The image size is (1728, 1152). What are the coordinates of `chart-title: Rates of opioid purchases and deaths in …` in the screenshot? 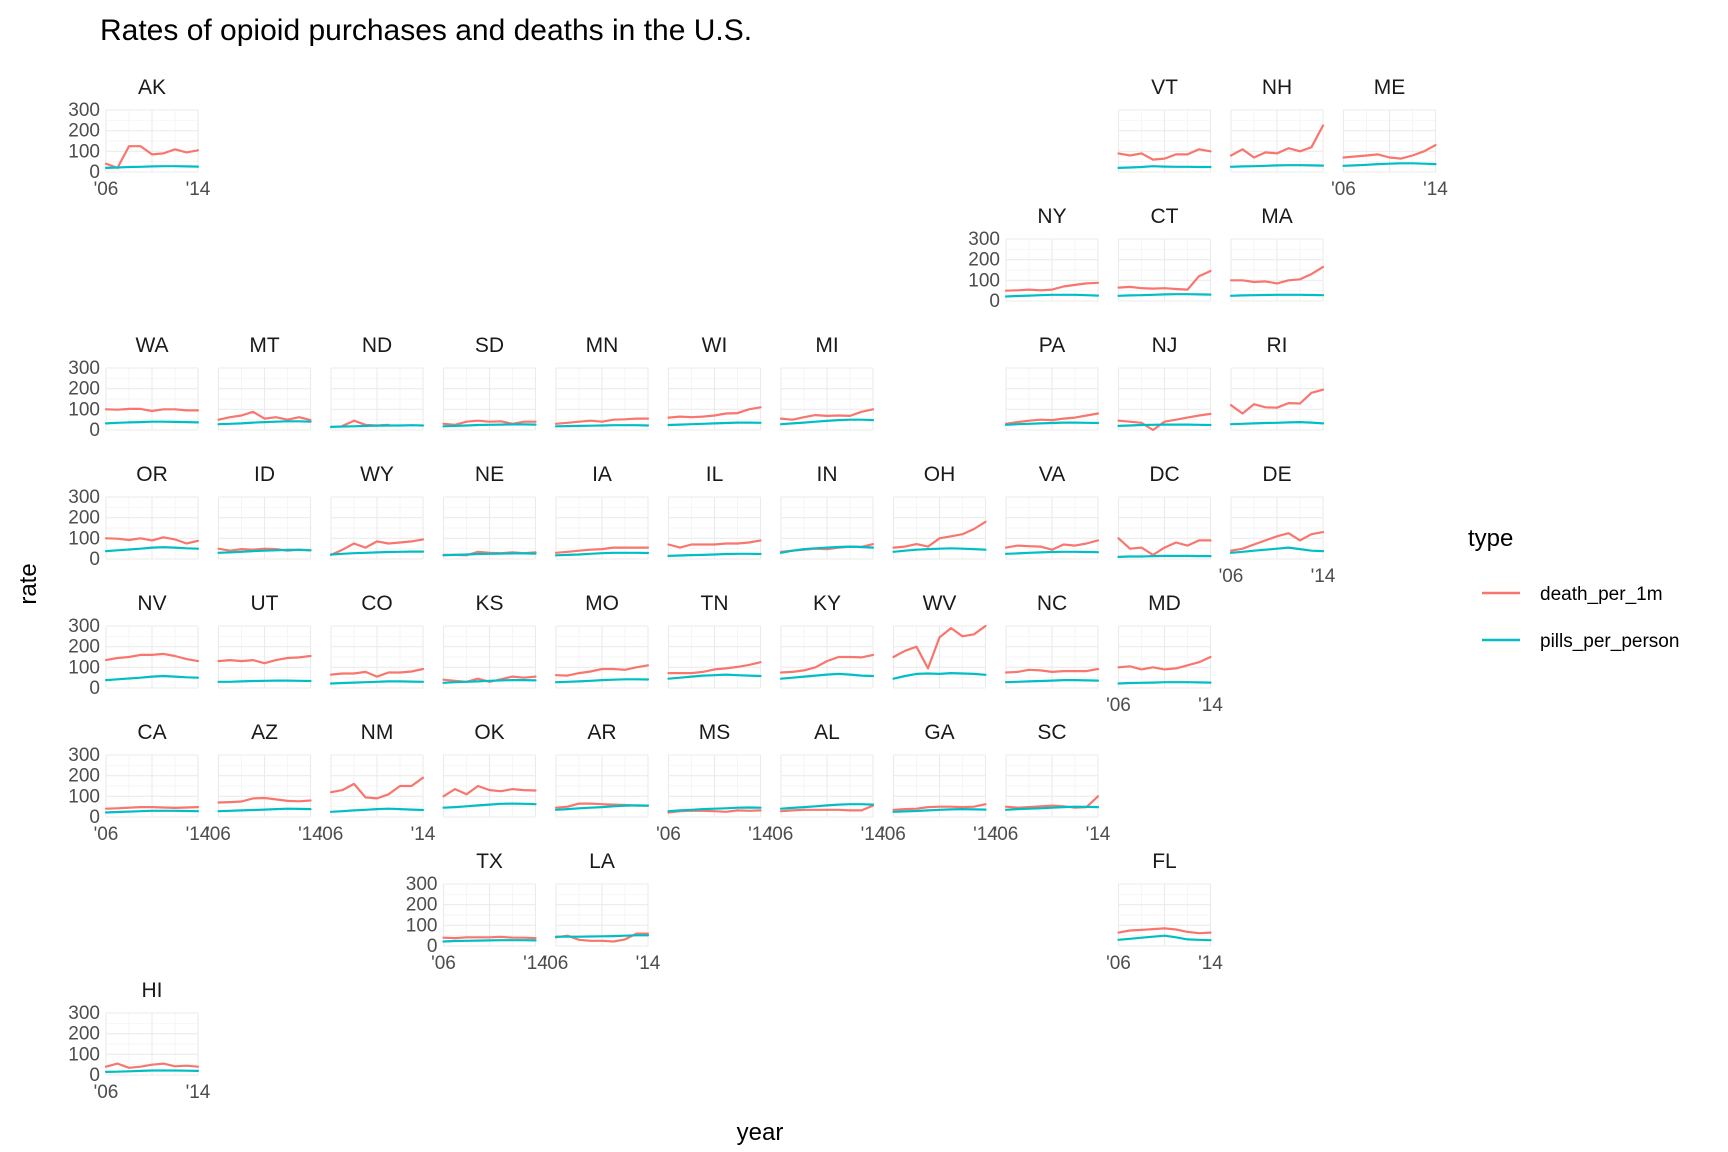 It's located at (426, 30).